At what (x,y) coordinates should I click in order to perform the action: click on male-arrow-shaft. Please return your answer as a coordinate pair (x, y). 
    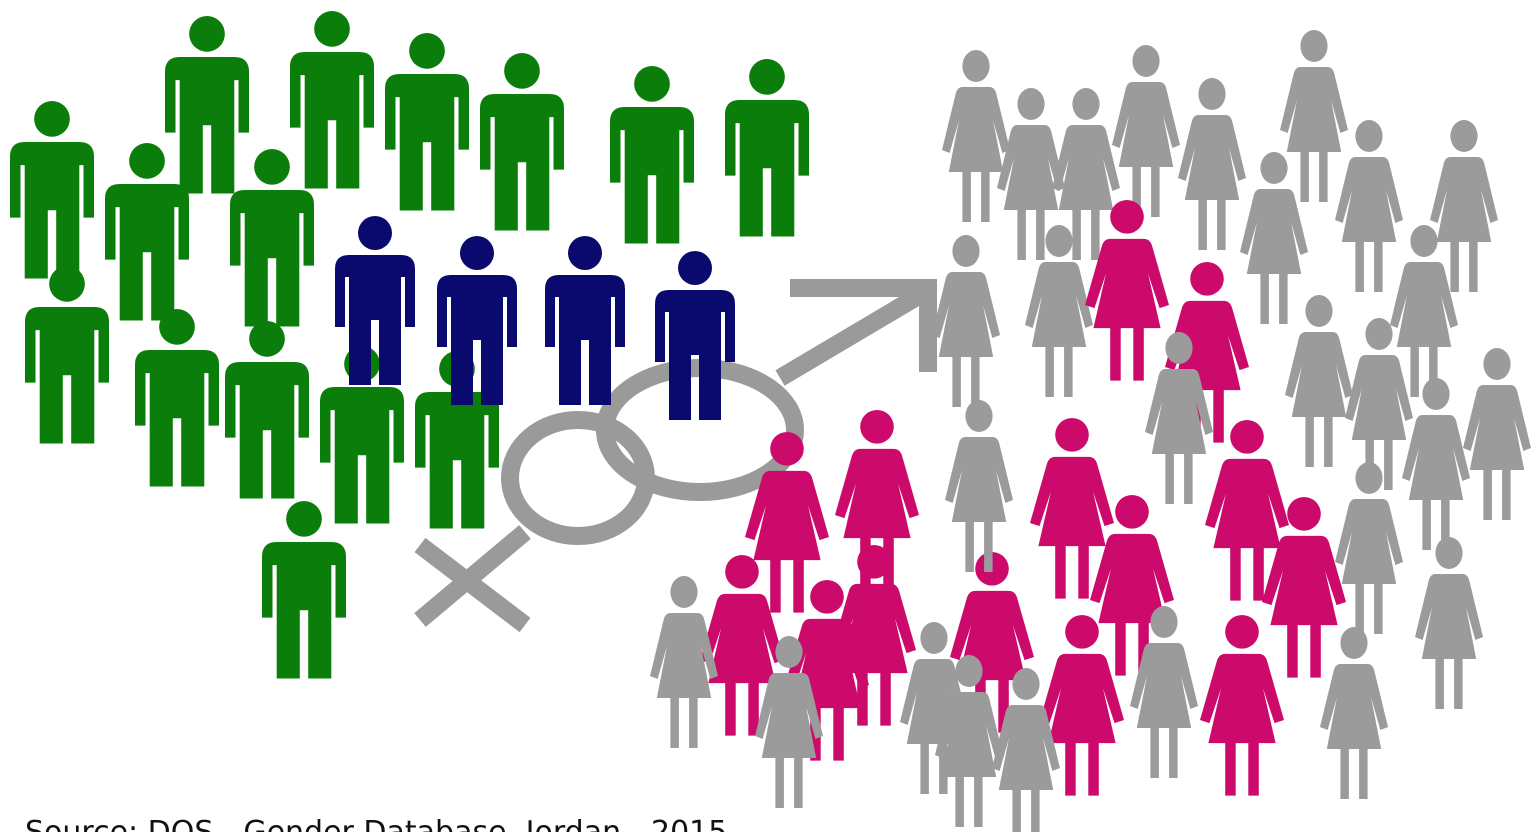
    Looking at the image, I should click on (850, 336).